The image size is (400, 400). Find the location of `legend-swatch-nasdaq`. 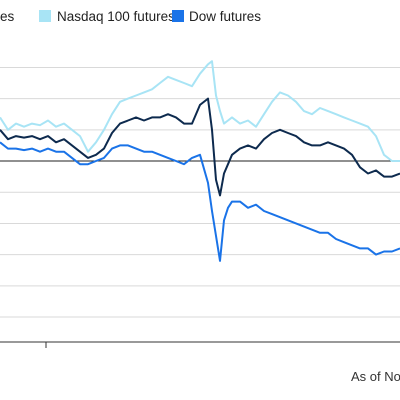

legend-swatch-nasdaq is located at coordinates (45, 16).